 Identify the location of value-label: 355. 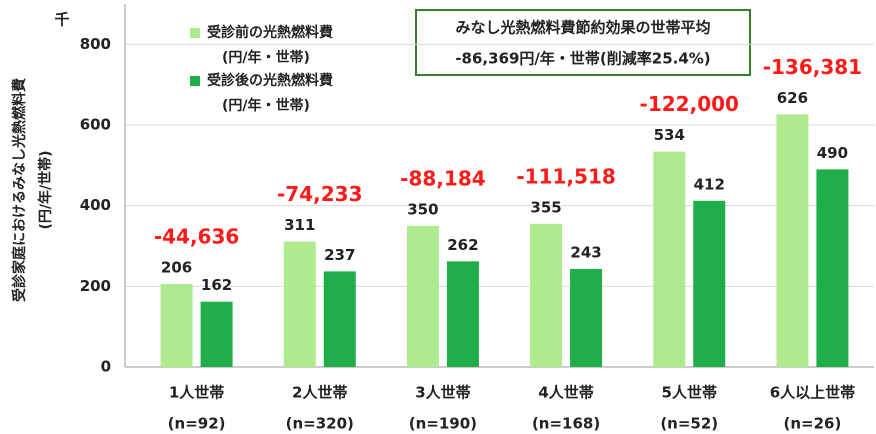
(545, 207).